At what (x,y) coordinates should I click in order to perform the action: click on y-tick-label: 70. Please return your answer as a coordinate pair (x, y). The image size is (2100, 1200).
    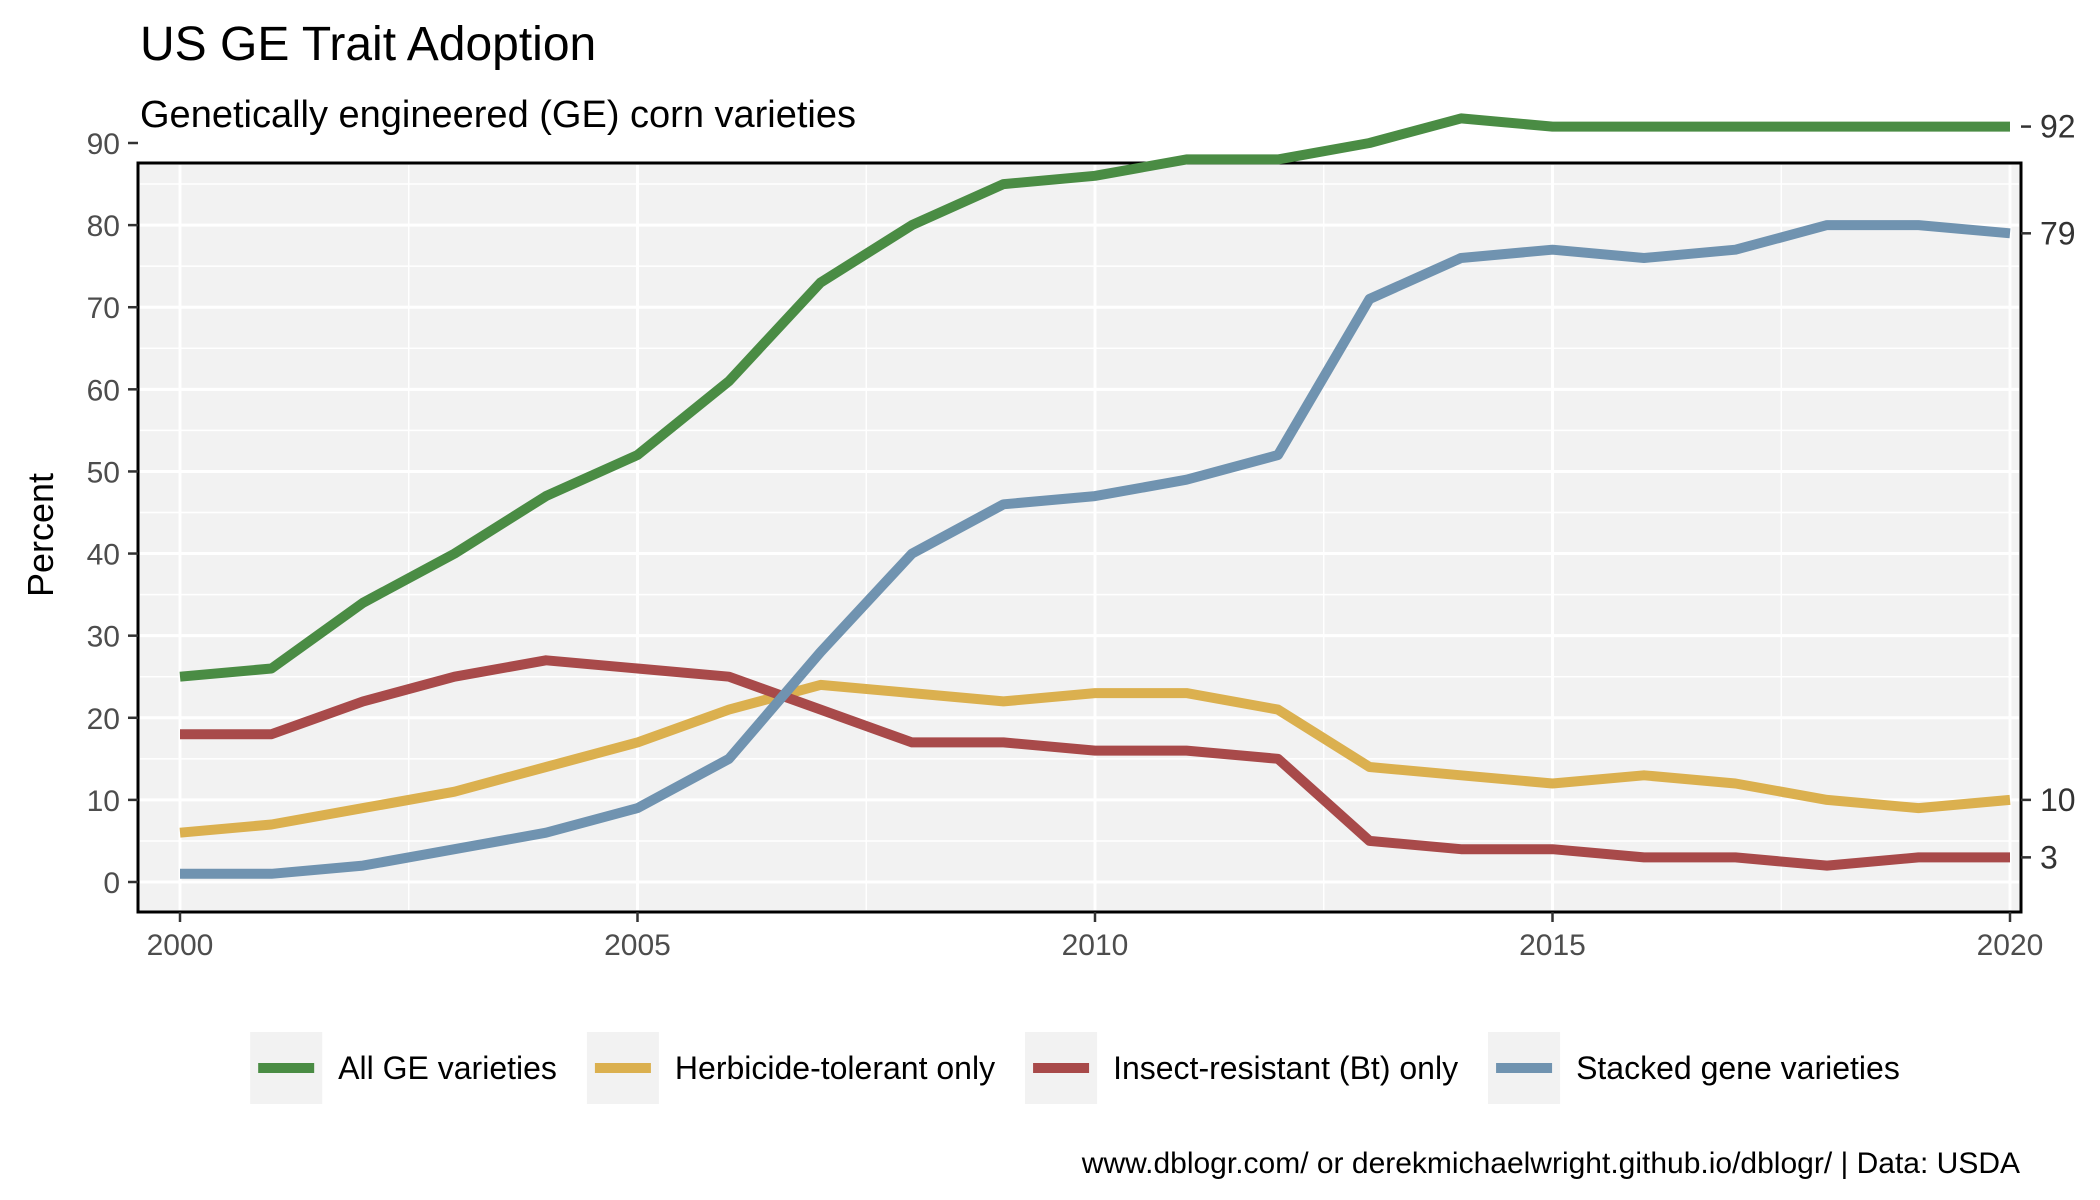
    Looking at the image, I should click on (103, 308).